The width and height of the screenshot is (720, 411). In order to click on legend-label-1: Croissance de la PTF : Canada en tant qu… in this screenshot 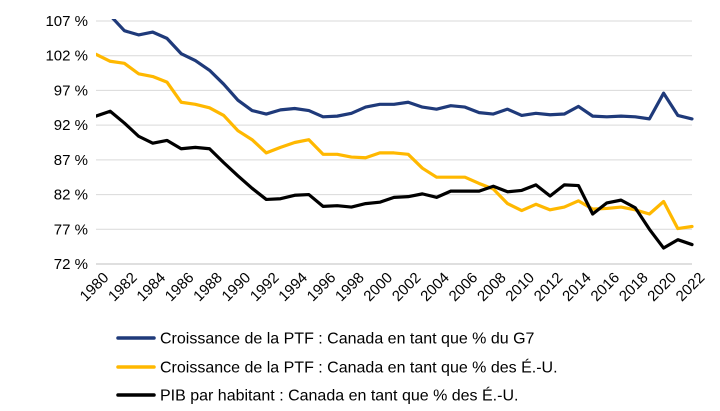, I will do `click(347, 339)`.